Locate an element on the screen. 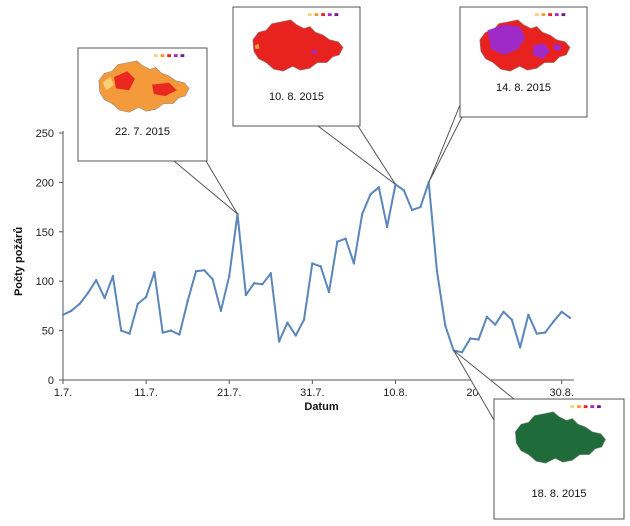  y-tick-label: 200 is located at coordinates (45, 183).